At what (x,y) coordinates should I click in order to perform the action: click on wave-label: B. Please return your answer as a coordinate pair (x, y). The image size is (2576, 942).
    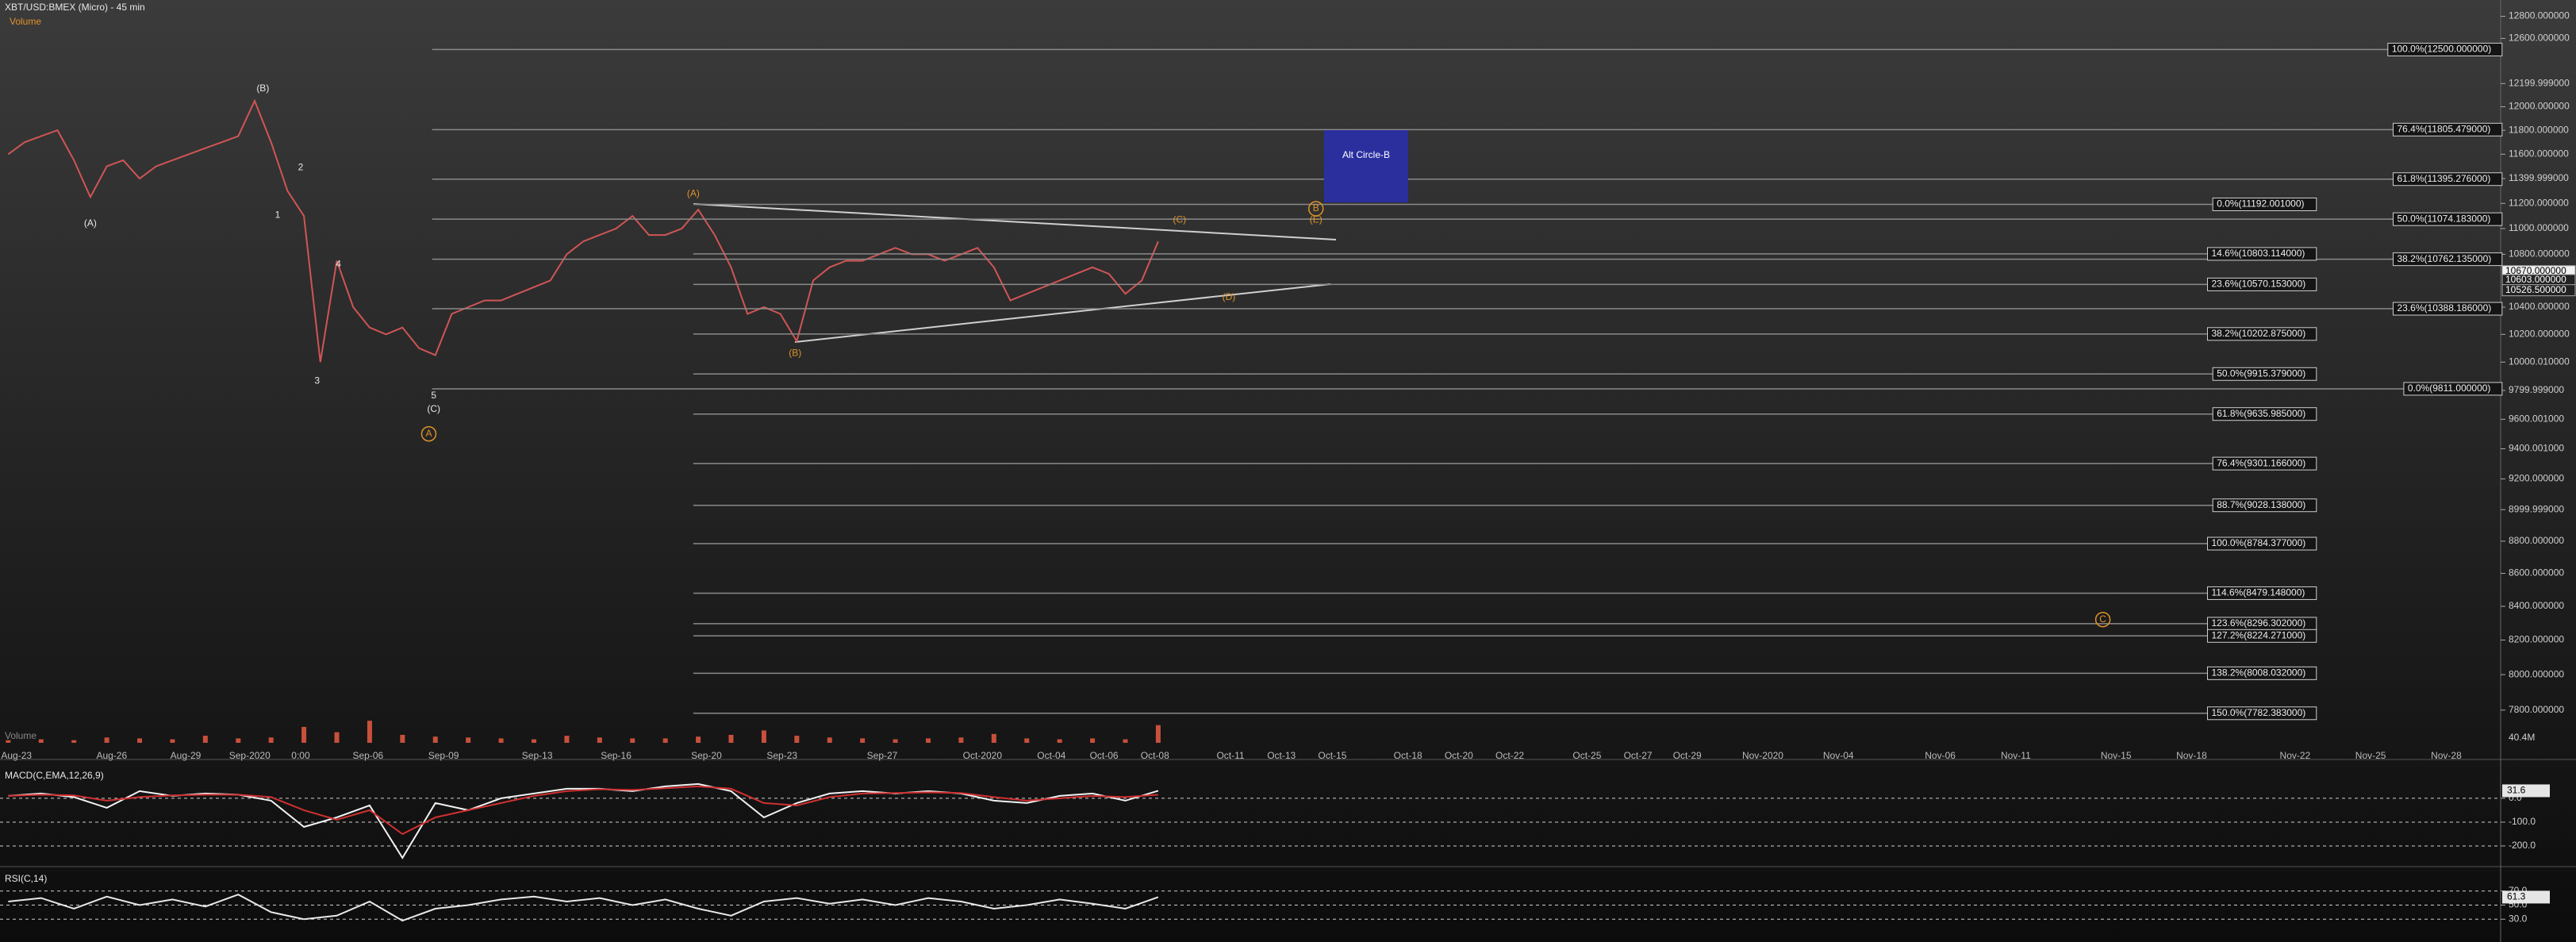
    Looking at the image, I should click on (1316, 207).